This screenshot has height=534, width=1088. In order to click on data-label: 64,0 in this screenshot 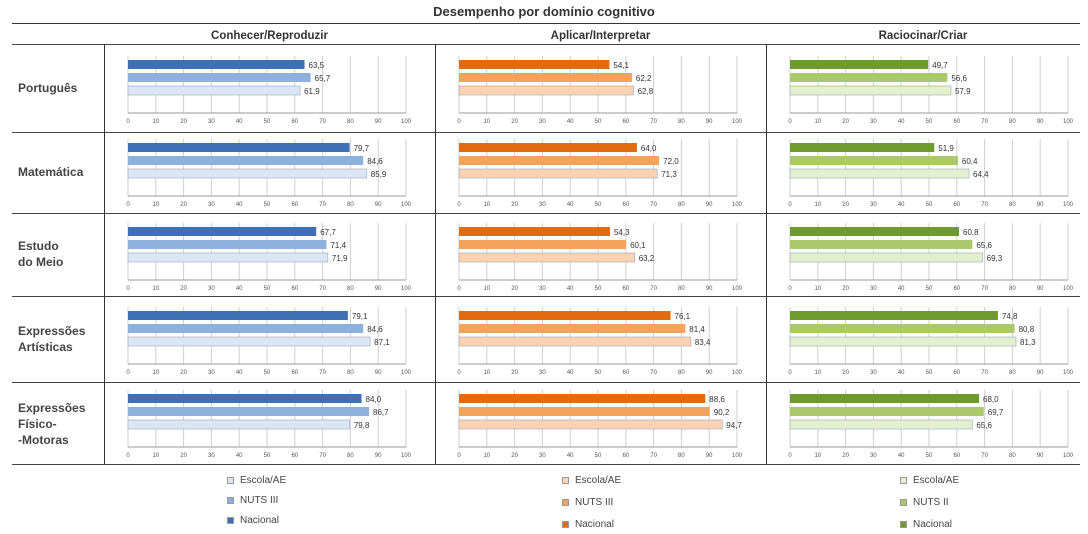, I will do `click(649, 148)`.